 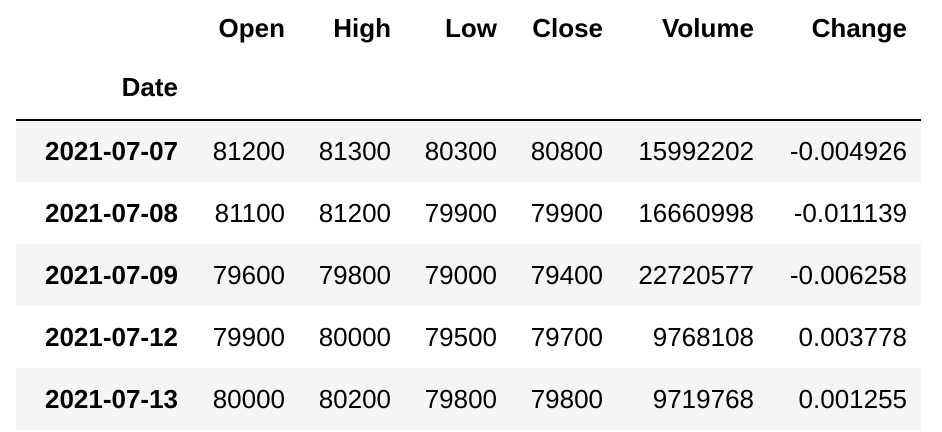 What do you see at coordinates (852, 398) in the screenshot?
I see `cell-change: 0.001255` at bounding box center [852, 398].